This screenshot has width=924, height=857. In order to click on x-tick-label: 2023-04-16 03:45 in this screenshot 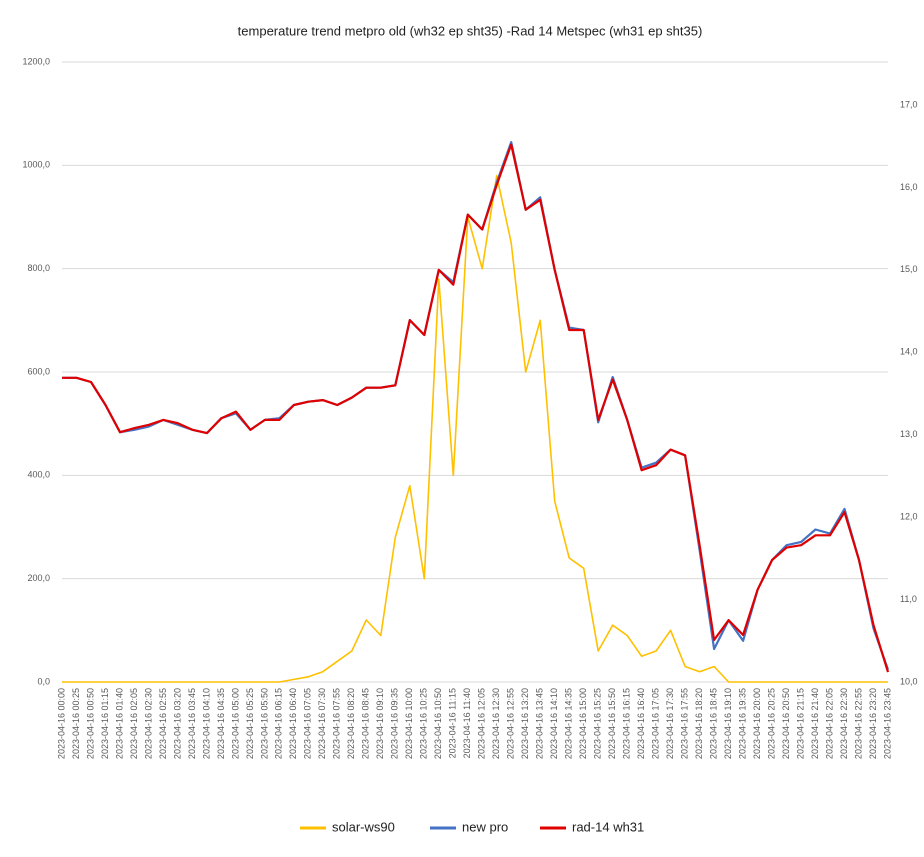, I will do `click(192, 723)`.